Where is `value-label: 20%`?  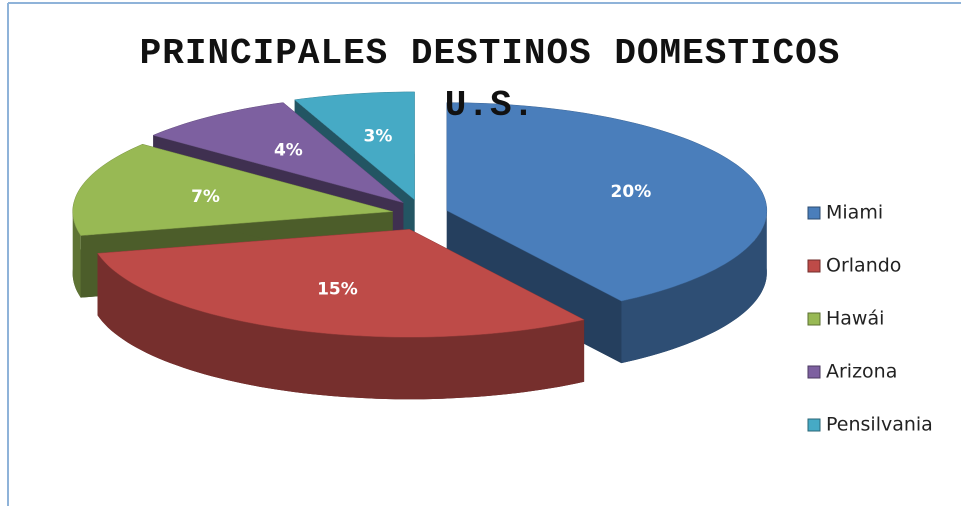 value-label: 20% is located at coordinates (631, 192).